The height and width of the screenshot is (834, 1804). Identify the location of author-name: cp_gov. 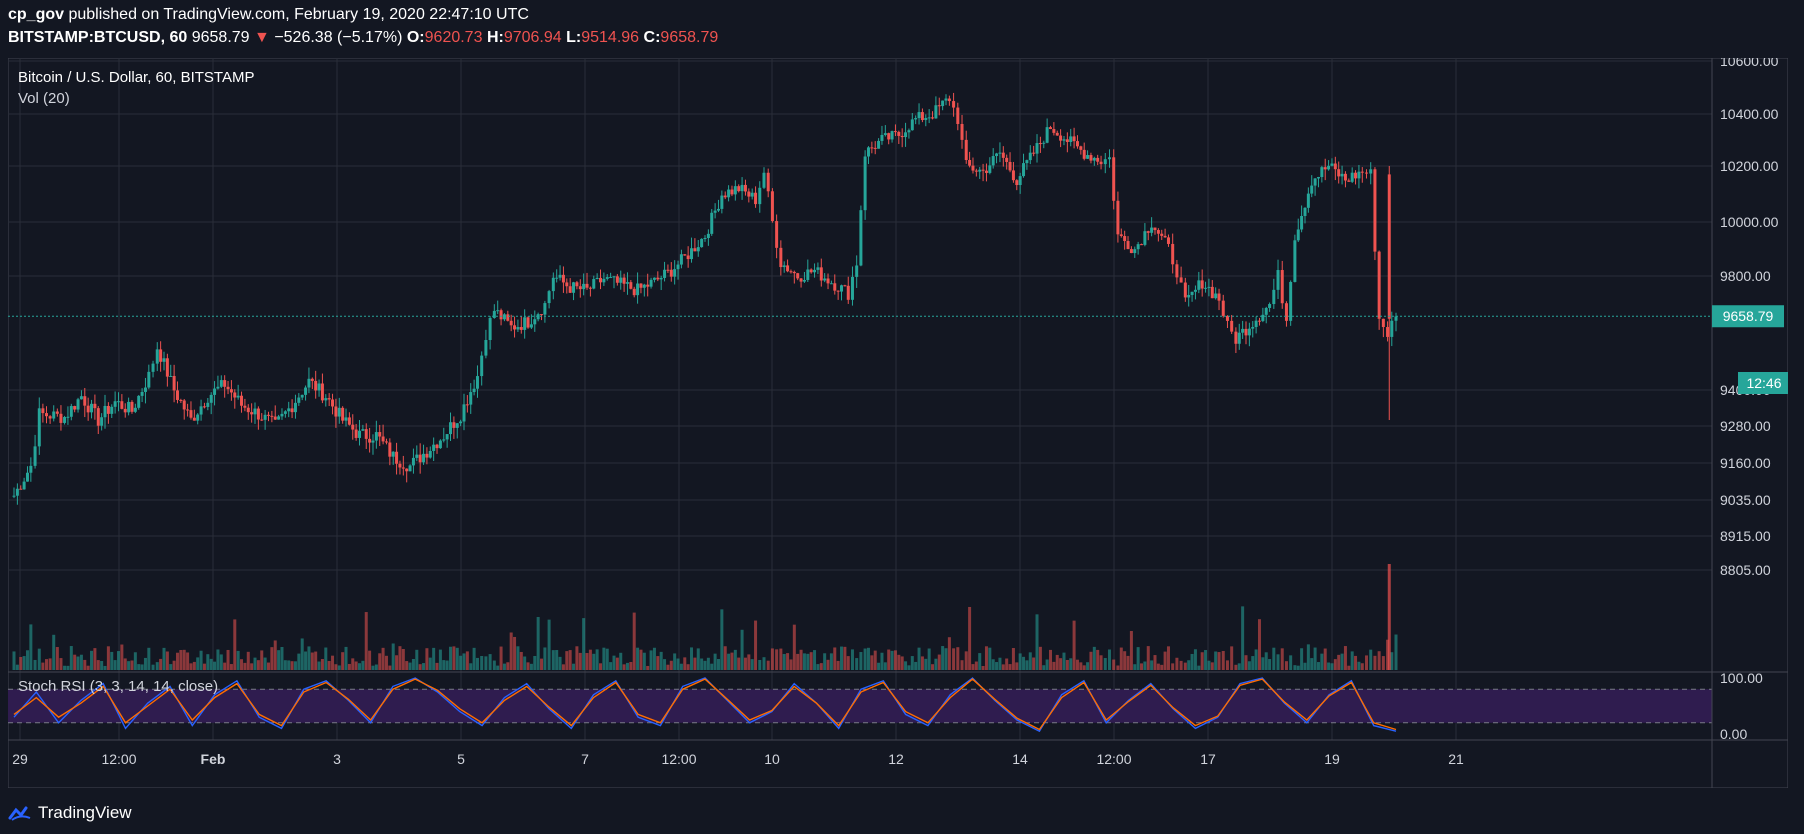
(36, 14).